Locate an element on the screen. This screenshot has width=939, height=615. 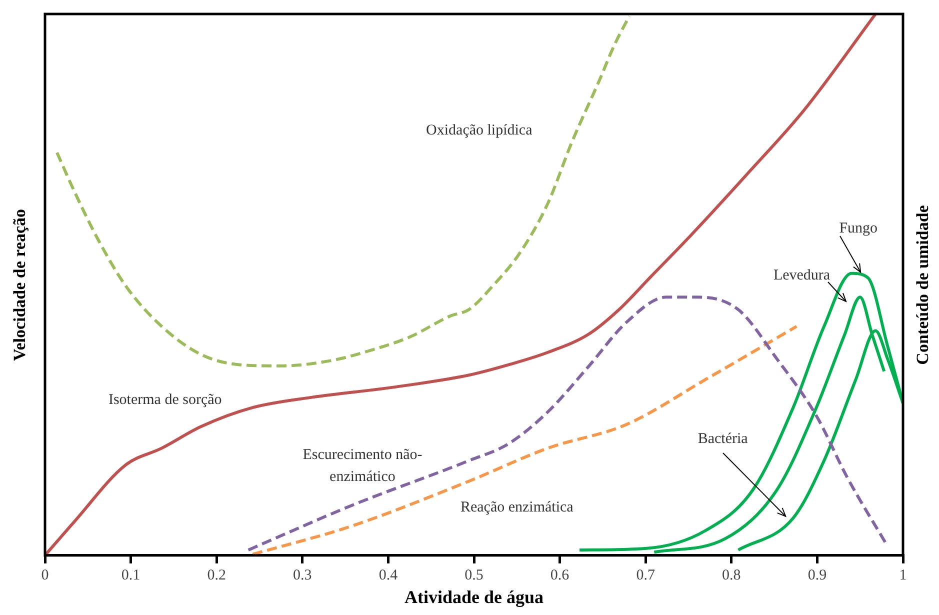
text: Fungo is located at coordinates (858, 228).